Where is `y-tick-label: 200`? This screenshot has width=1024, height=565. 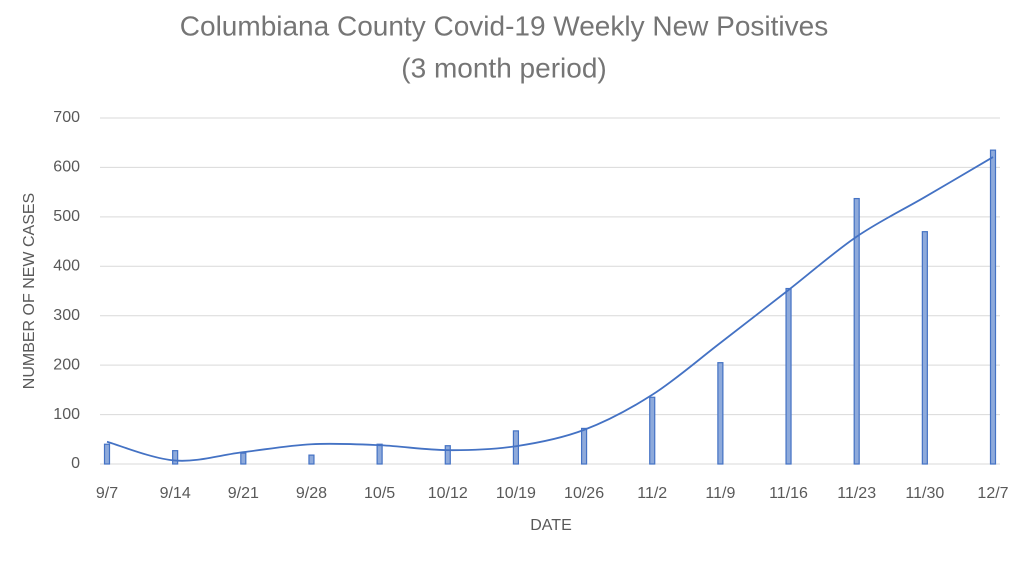 y-tick-label: 200 is located at coordinates (66, 364).